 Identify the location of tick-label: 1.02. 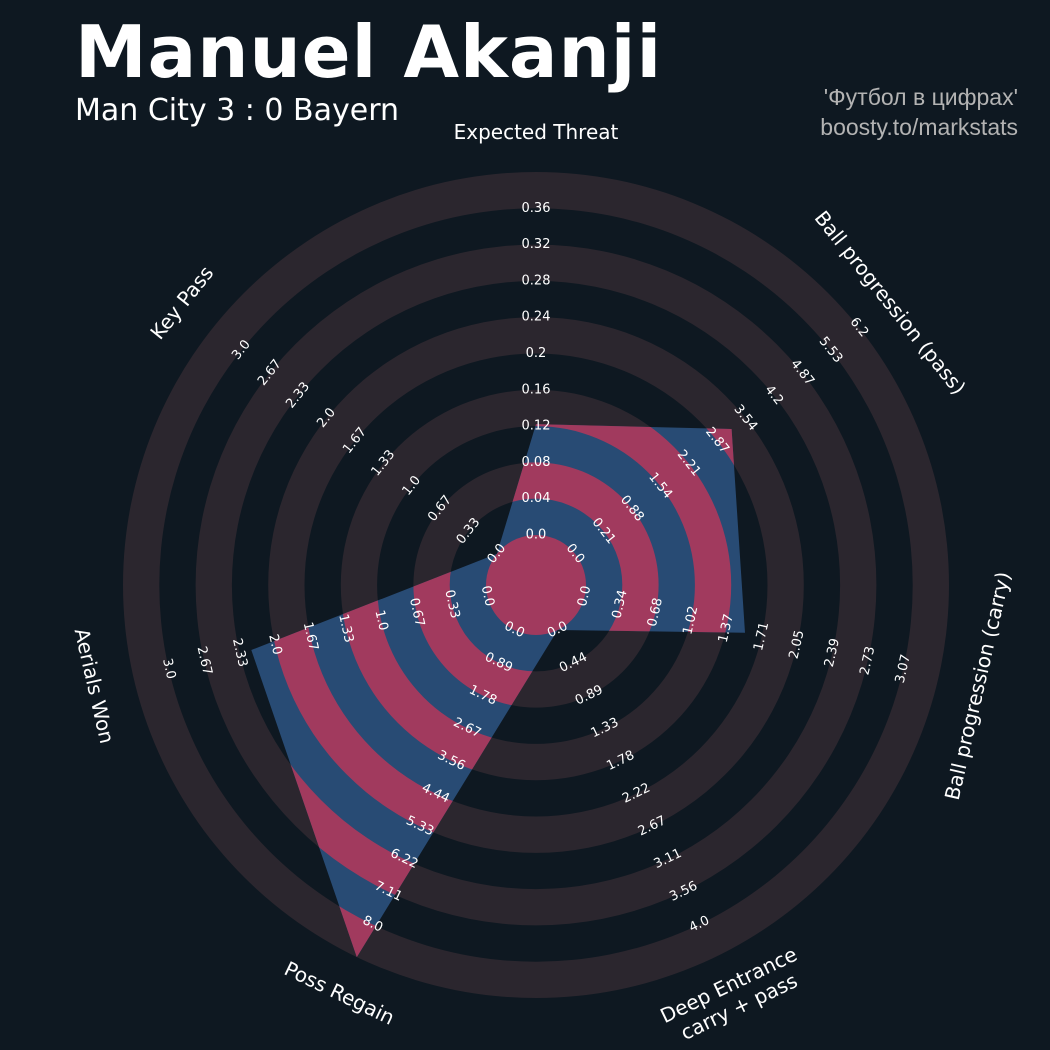
(690, 621).